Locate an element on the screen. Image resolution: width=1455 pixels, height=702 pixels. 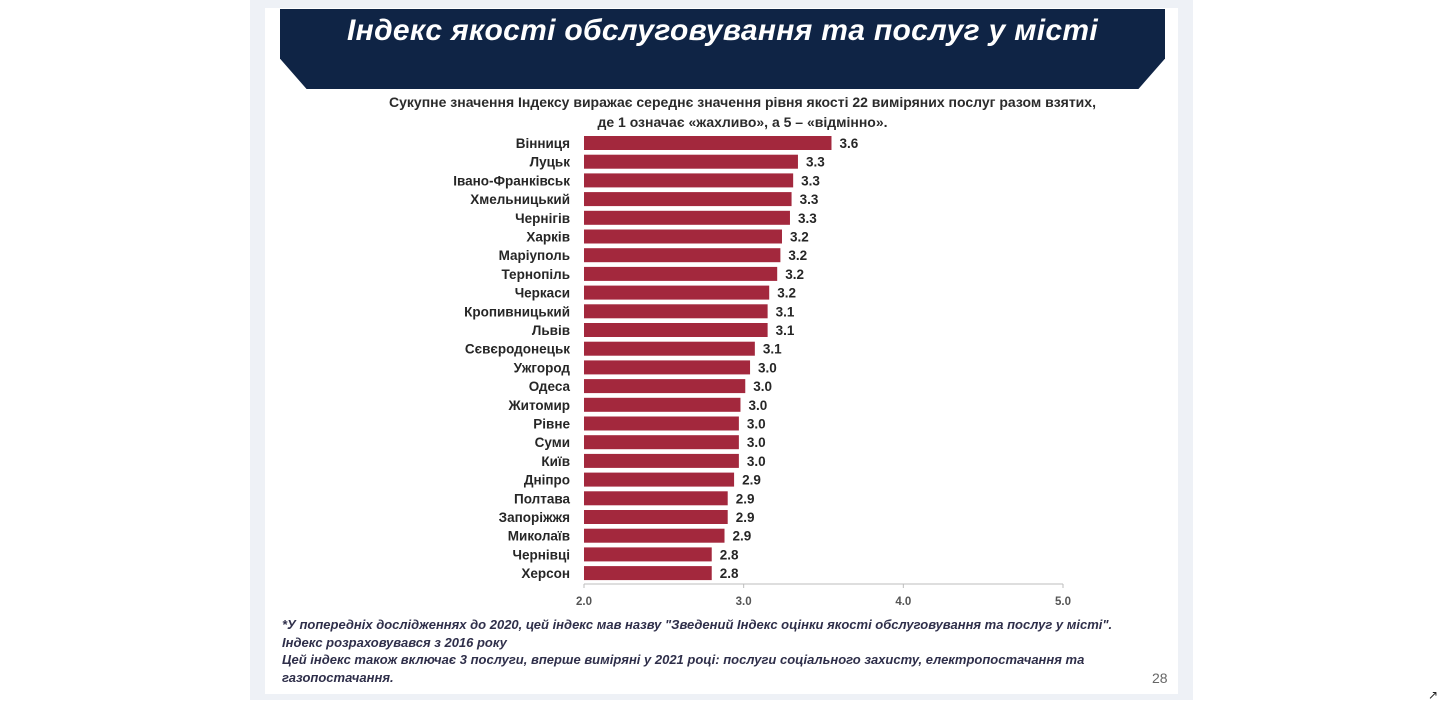
category-label: Рівне is located at coordinates (551, 424).